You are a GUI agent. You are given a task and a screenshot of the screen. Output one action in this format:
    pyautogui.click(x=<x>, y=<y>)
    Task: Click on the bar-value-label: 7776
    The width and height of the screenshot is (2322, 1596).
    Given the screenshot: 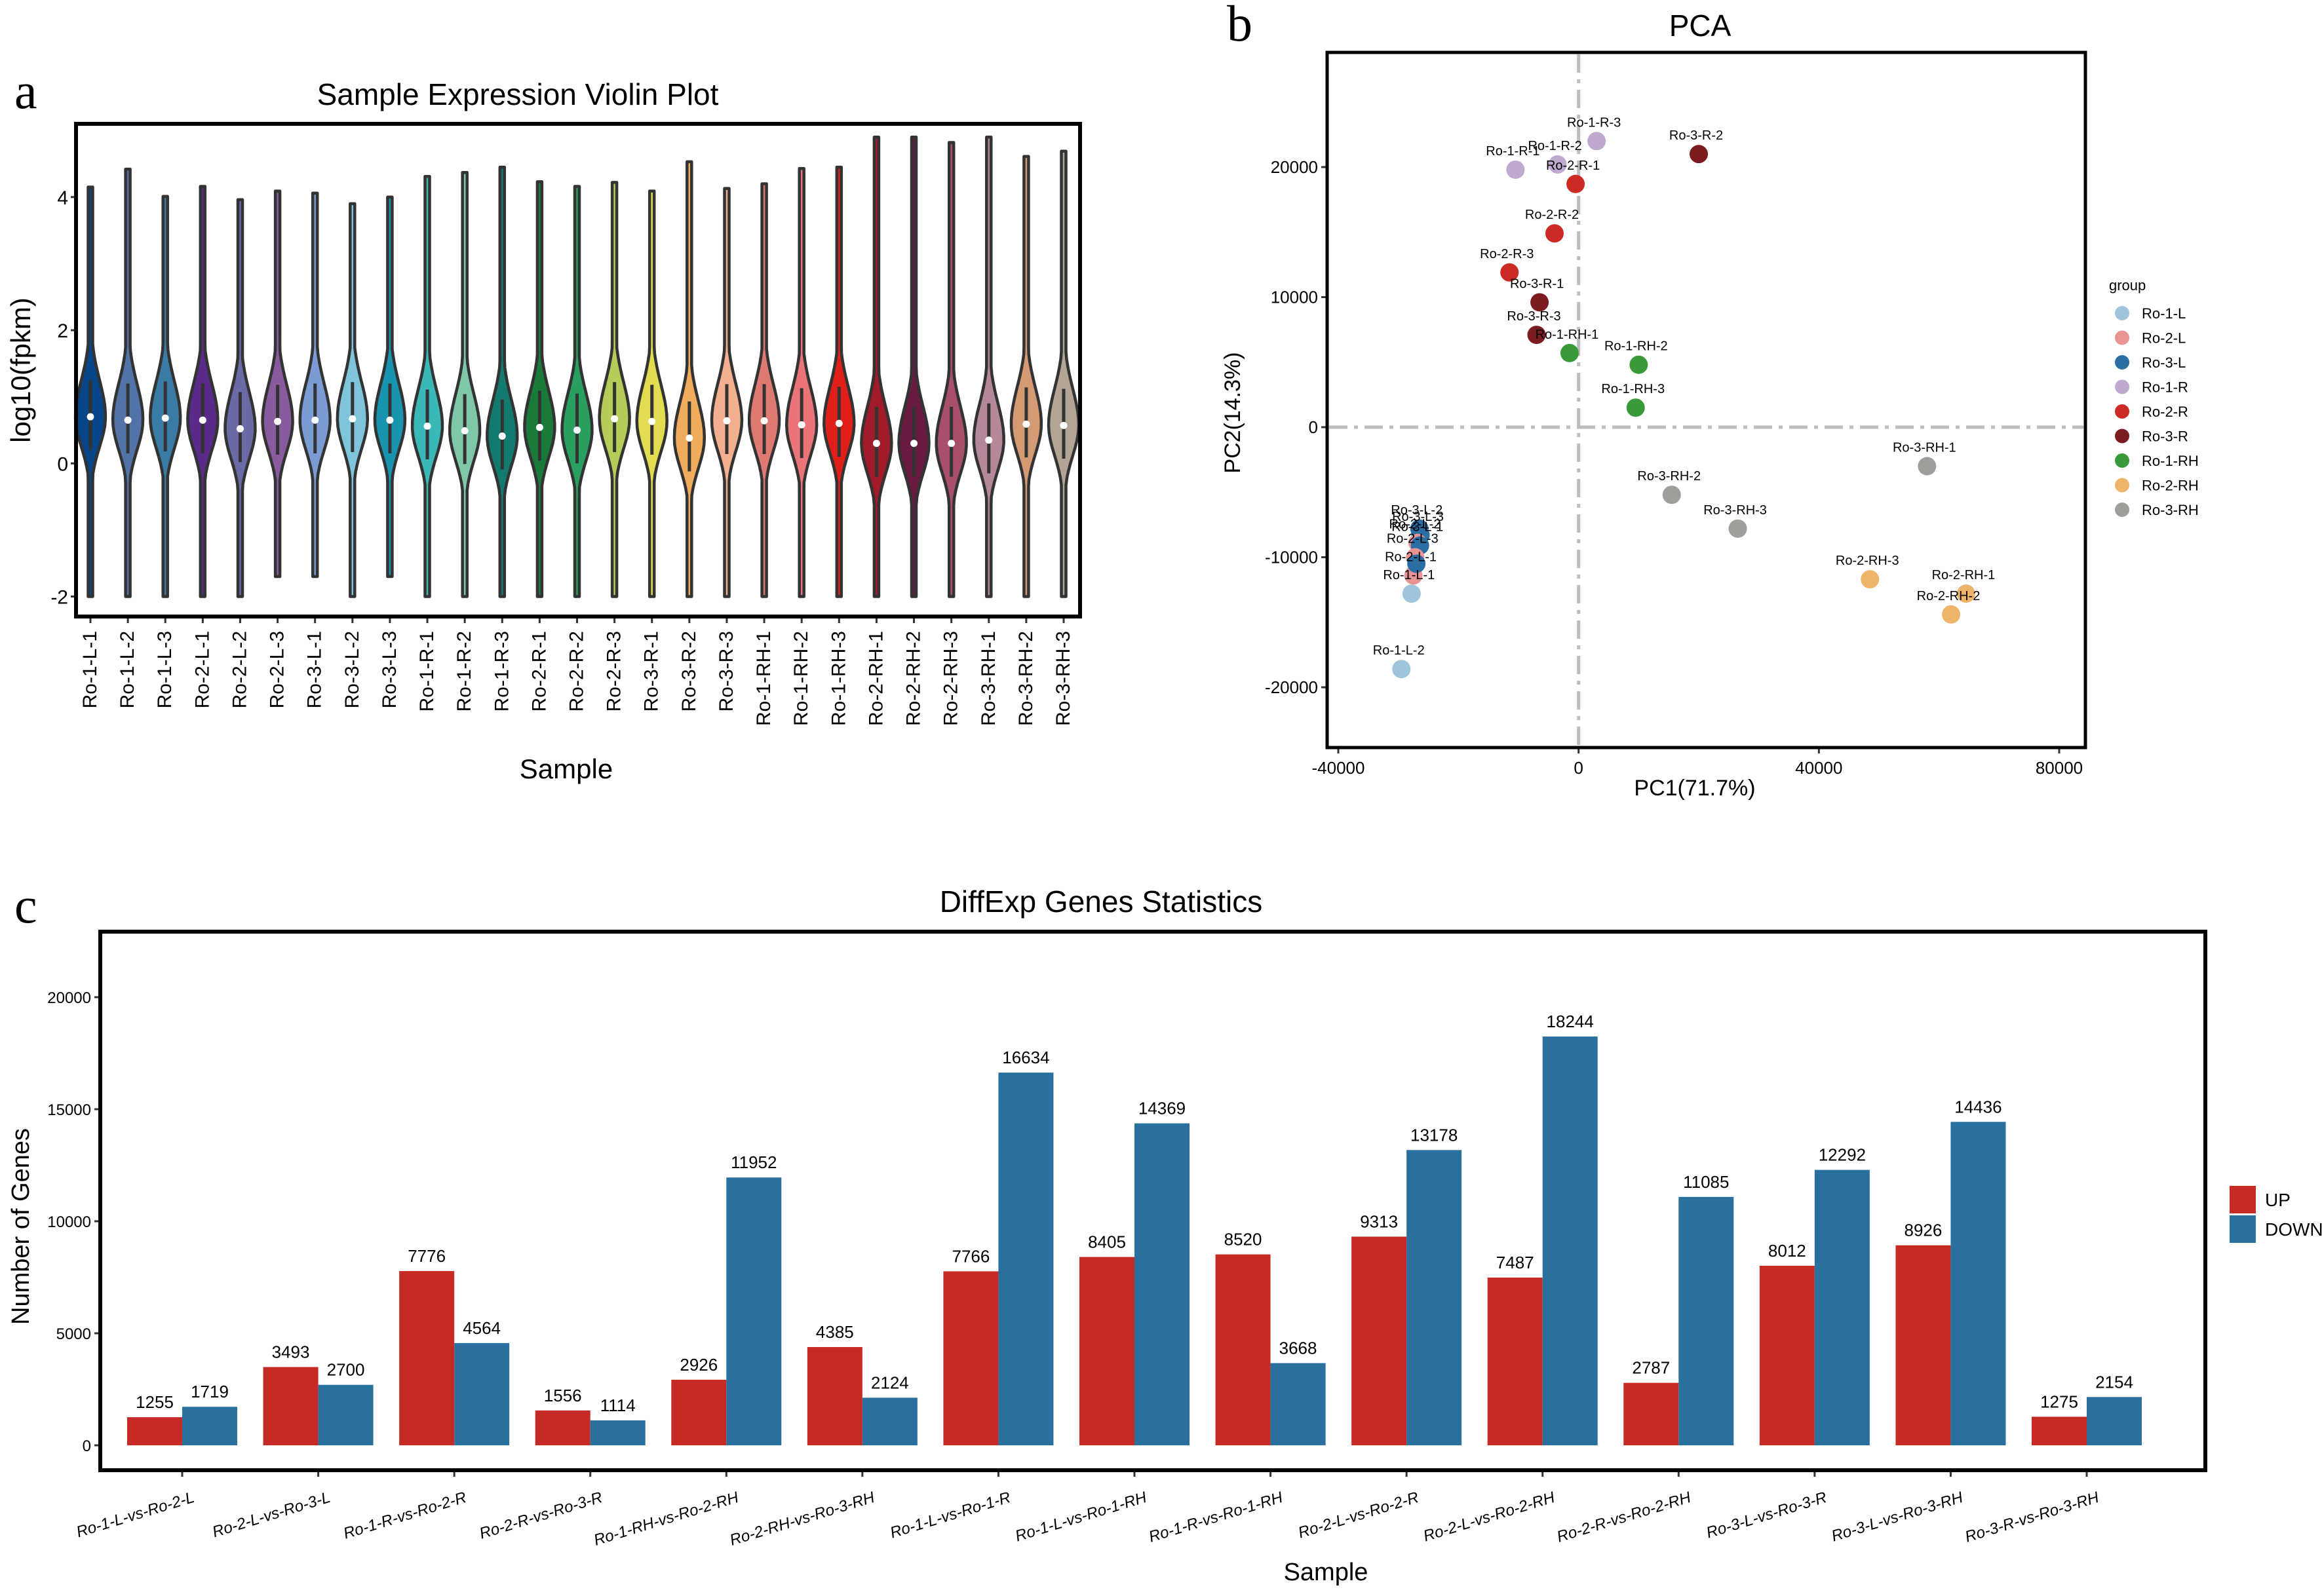 What is the action you would take?
    pyautogui.click(x=427, y=1256)
    